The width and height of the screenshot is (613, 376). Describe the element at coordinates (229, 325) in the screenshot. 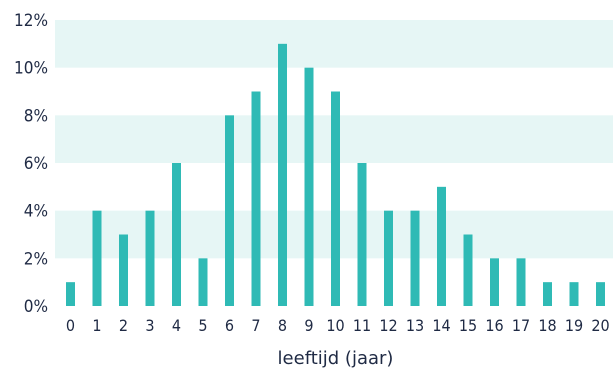

I see `x-tick-label: 6` at that location.